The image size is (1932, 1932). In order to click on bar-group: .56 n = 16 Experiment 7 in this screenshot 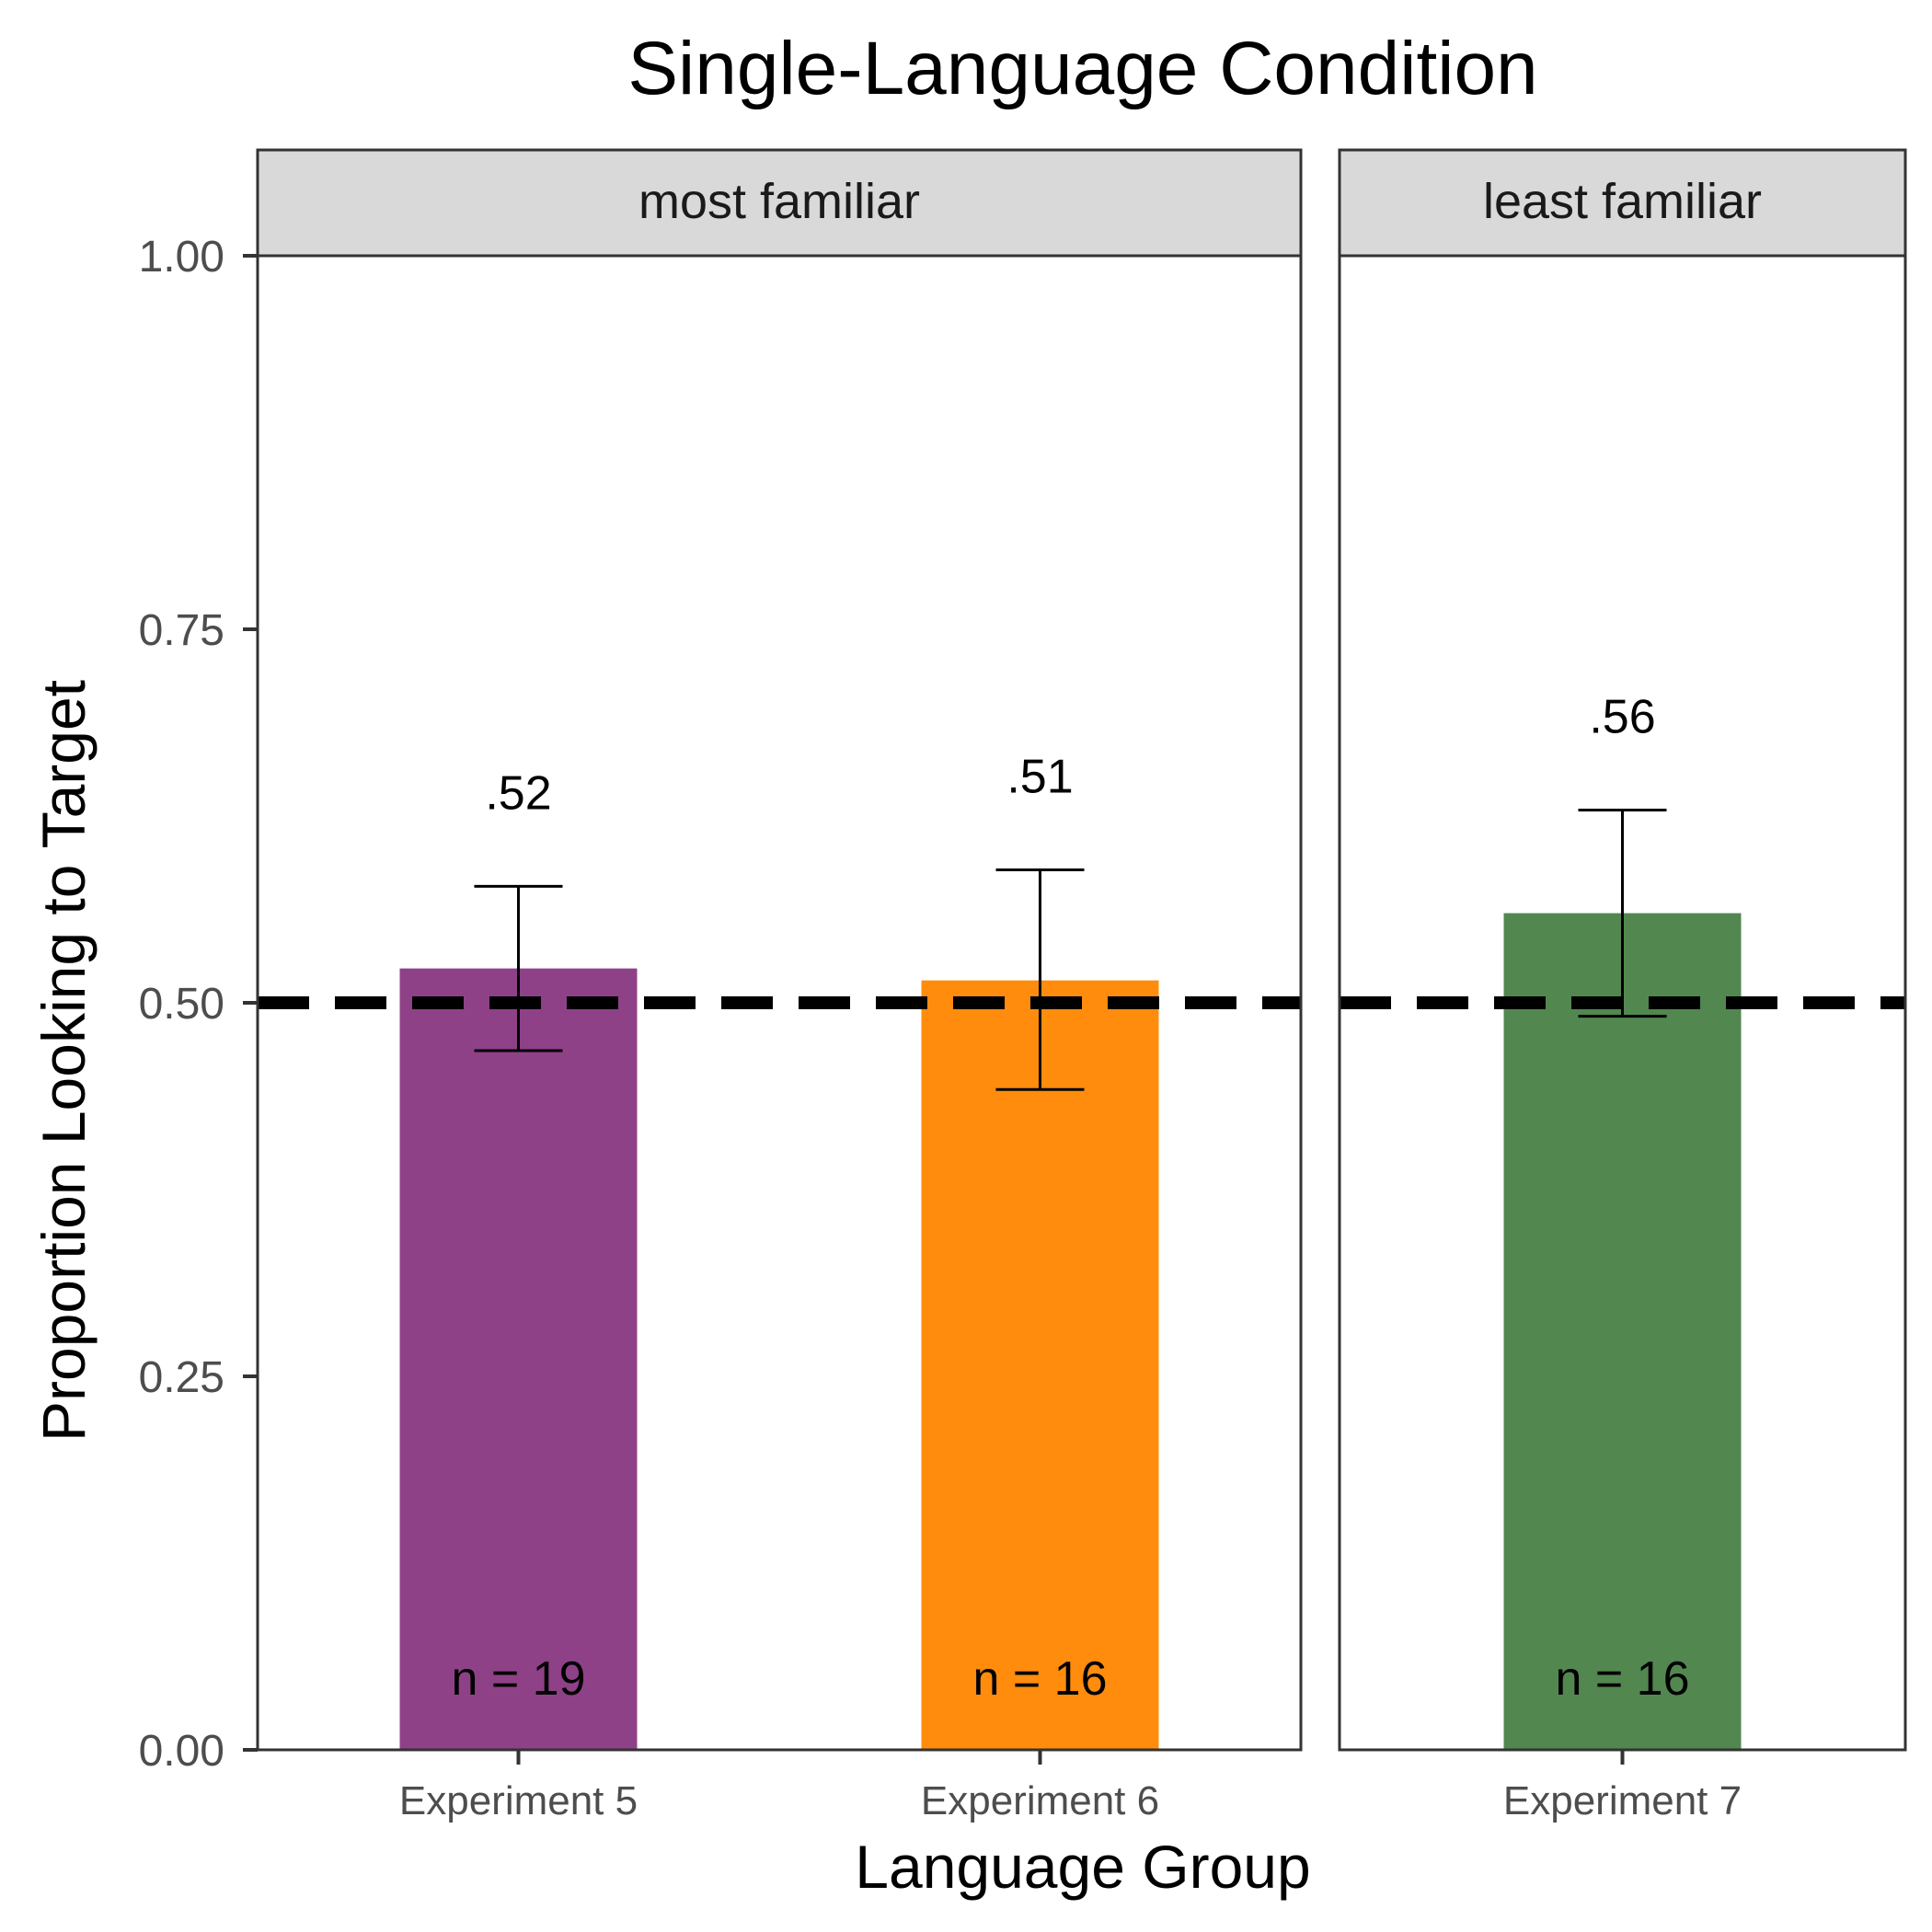, I will do `click(1622, 1257)`.